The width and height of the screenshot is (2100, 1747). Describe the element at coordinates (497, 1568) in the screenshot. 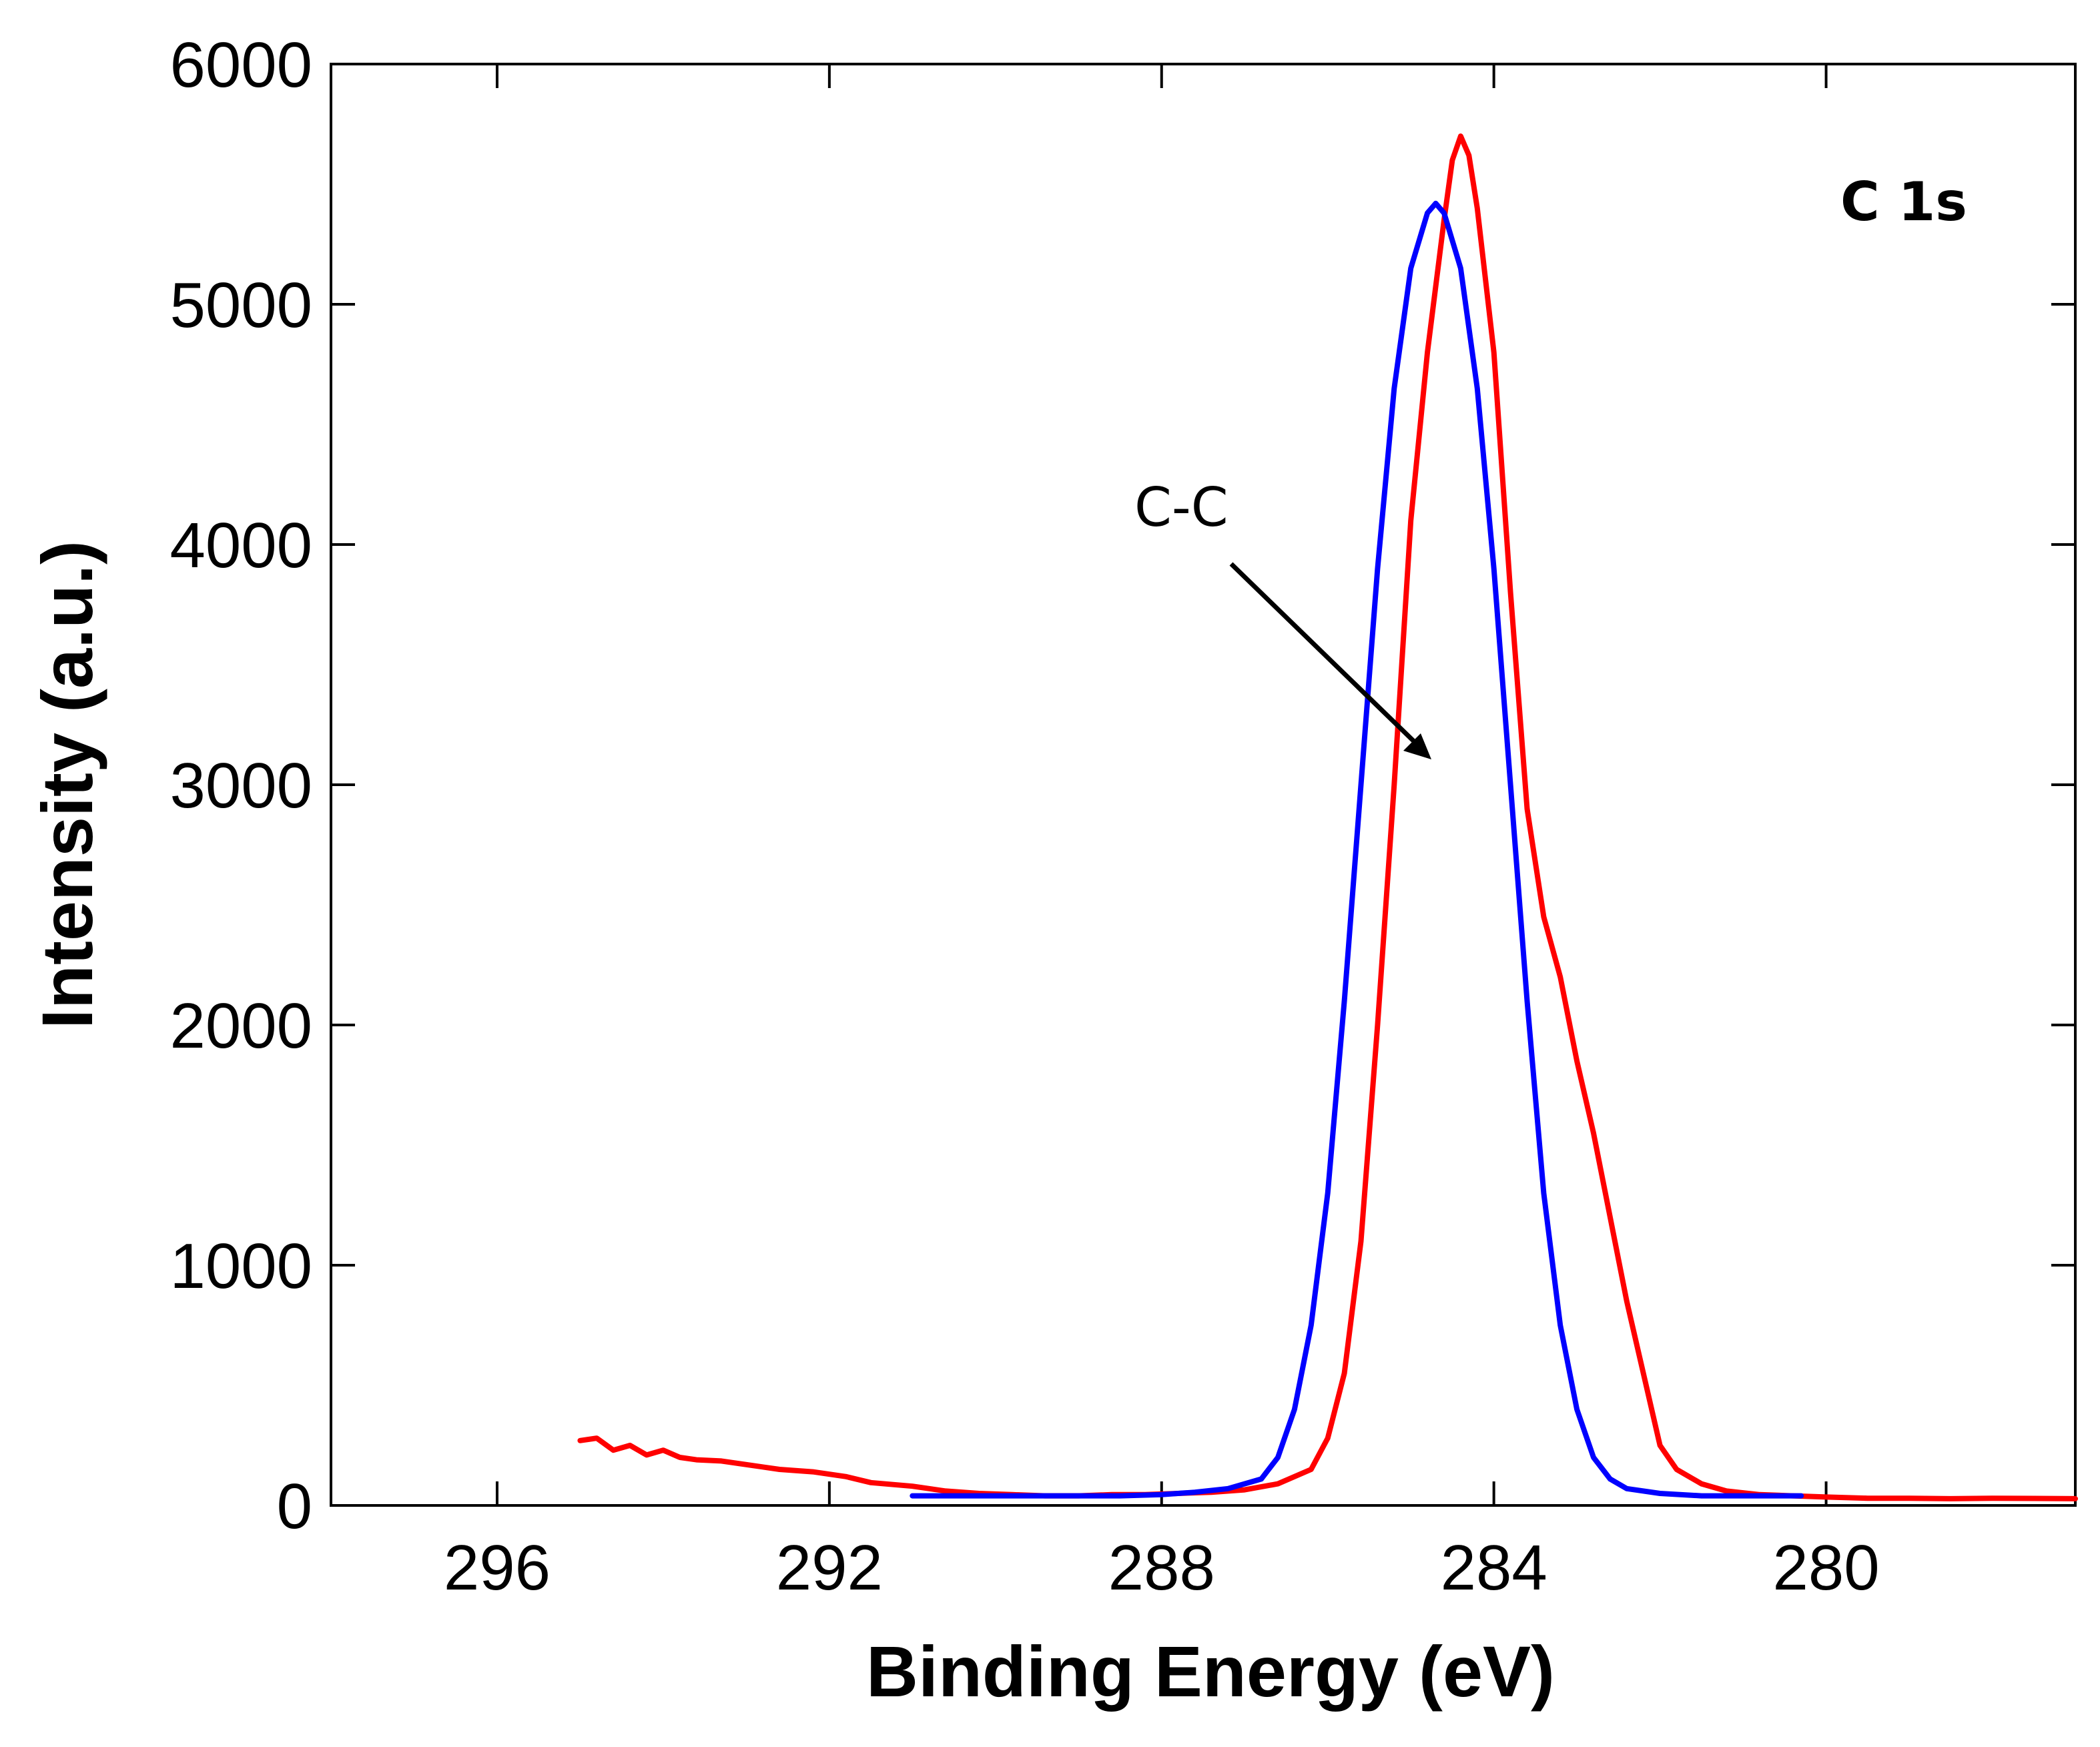

I see `x-tick-label-296: 296` at that location.